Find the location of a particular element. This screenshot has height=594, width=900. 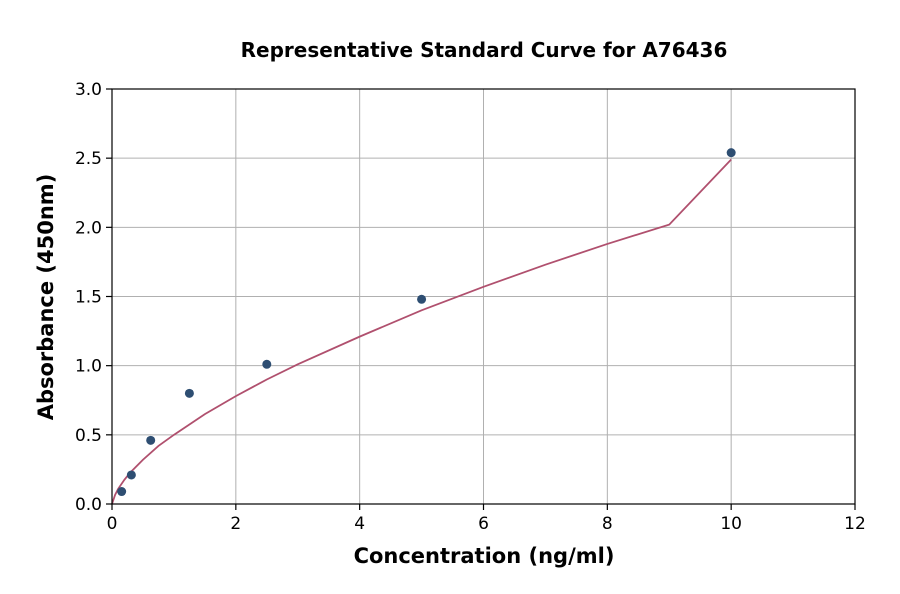

y-tick-label: 1.0 is located at coordinates (88, 367).